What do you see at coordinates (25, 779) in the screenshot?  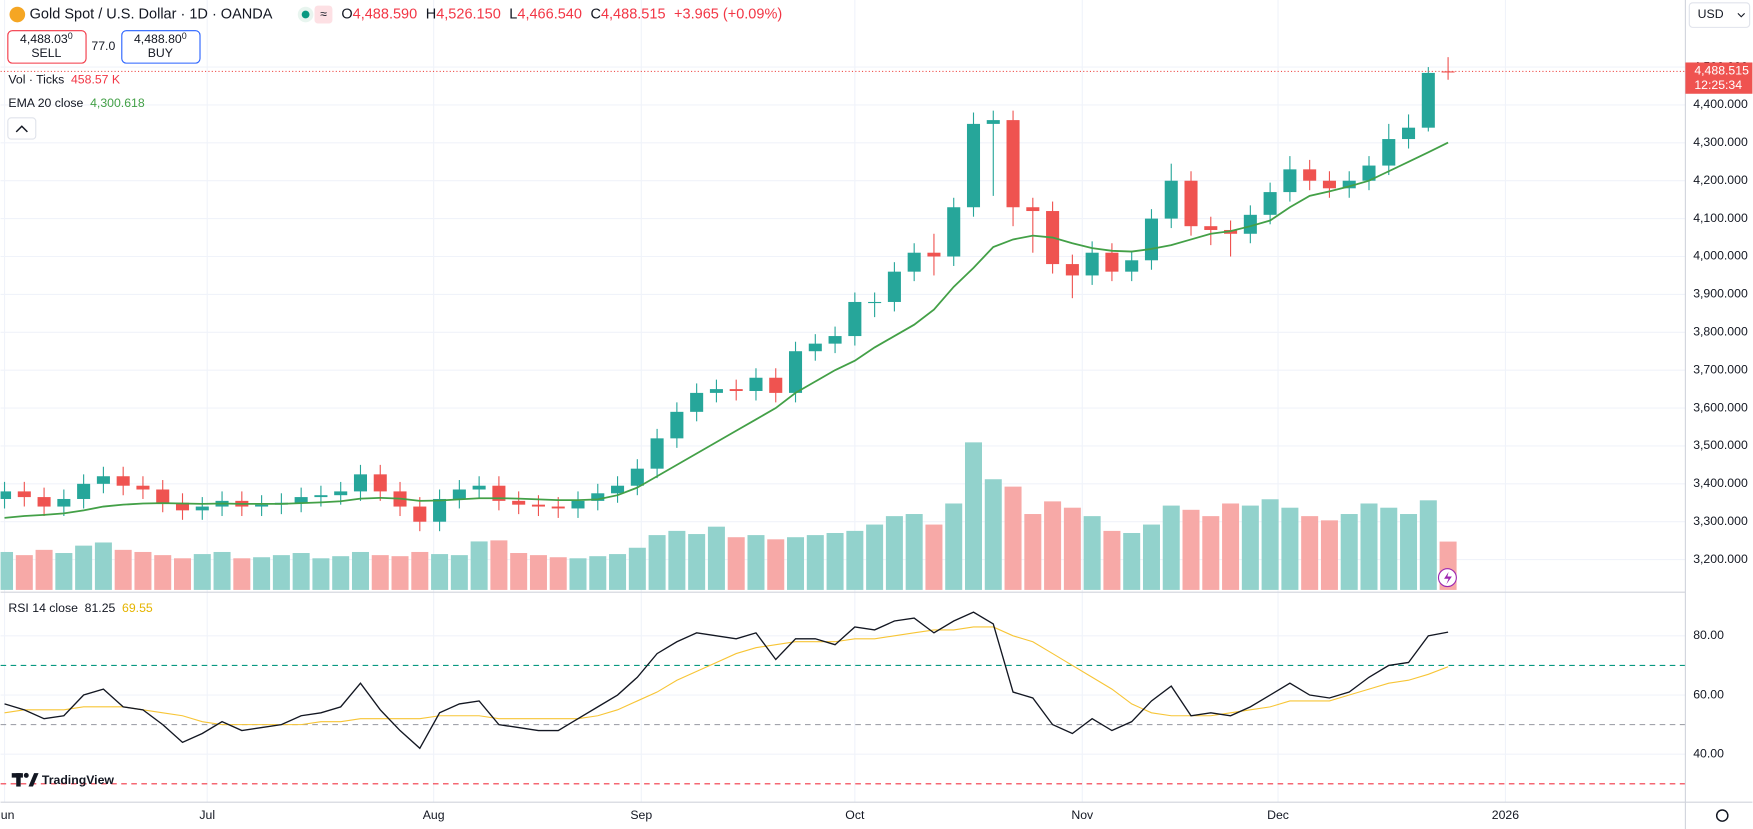 I see `brand-logo` at bounding box center [25, 779].